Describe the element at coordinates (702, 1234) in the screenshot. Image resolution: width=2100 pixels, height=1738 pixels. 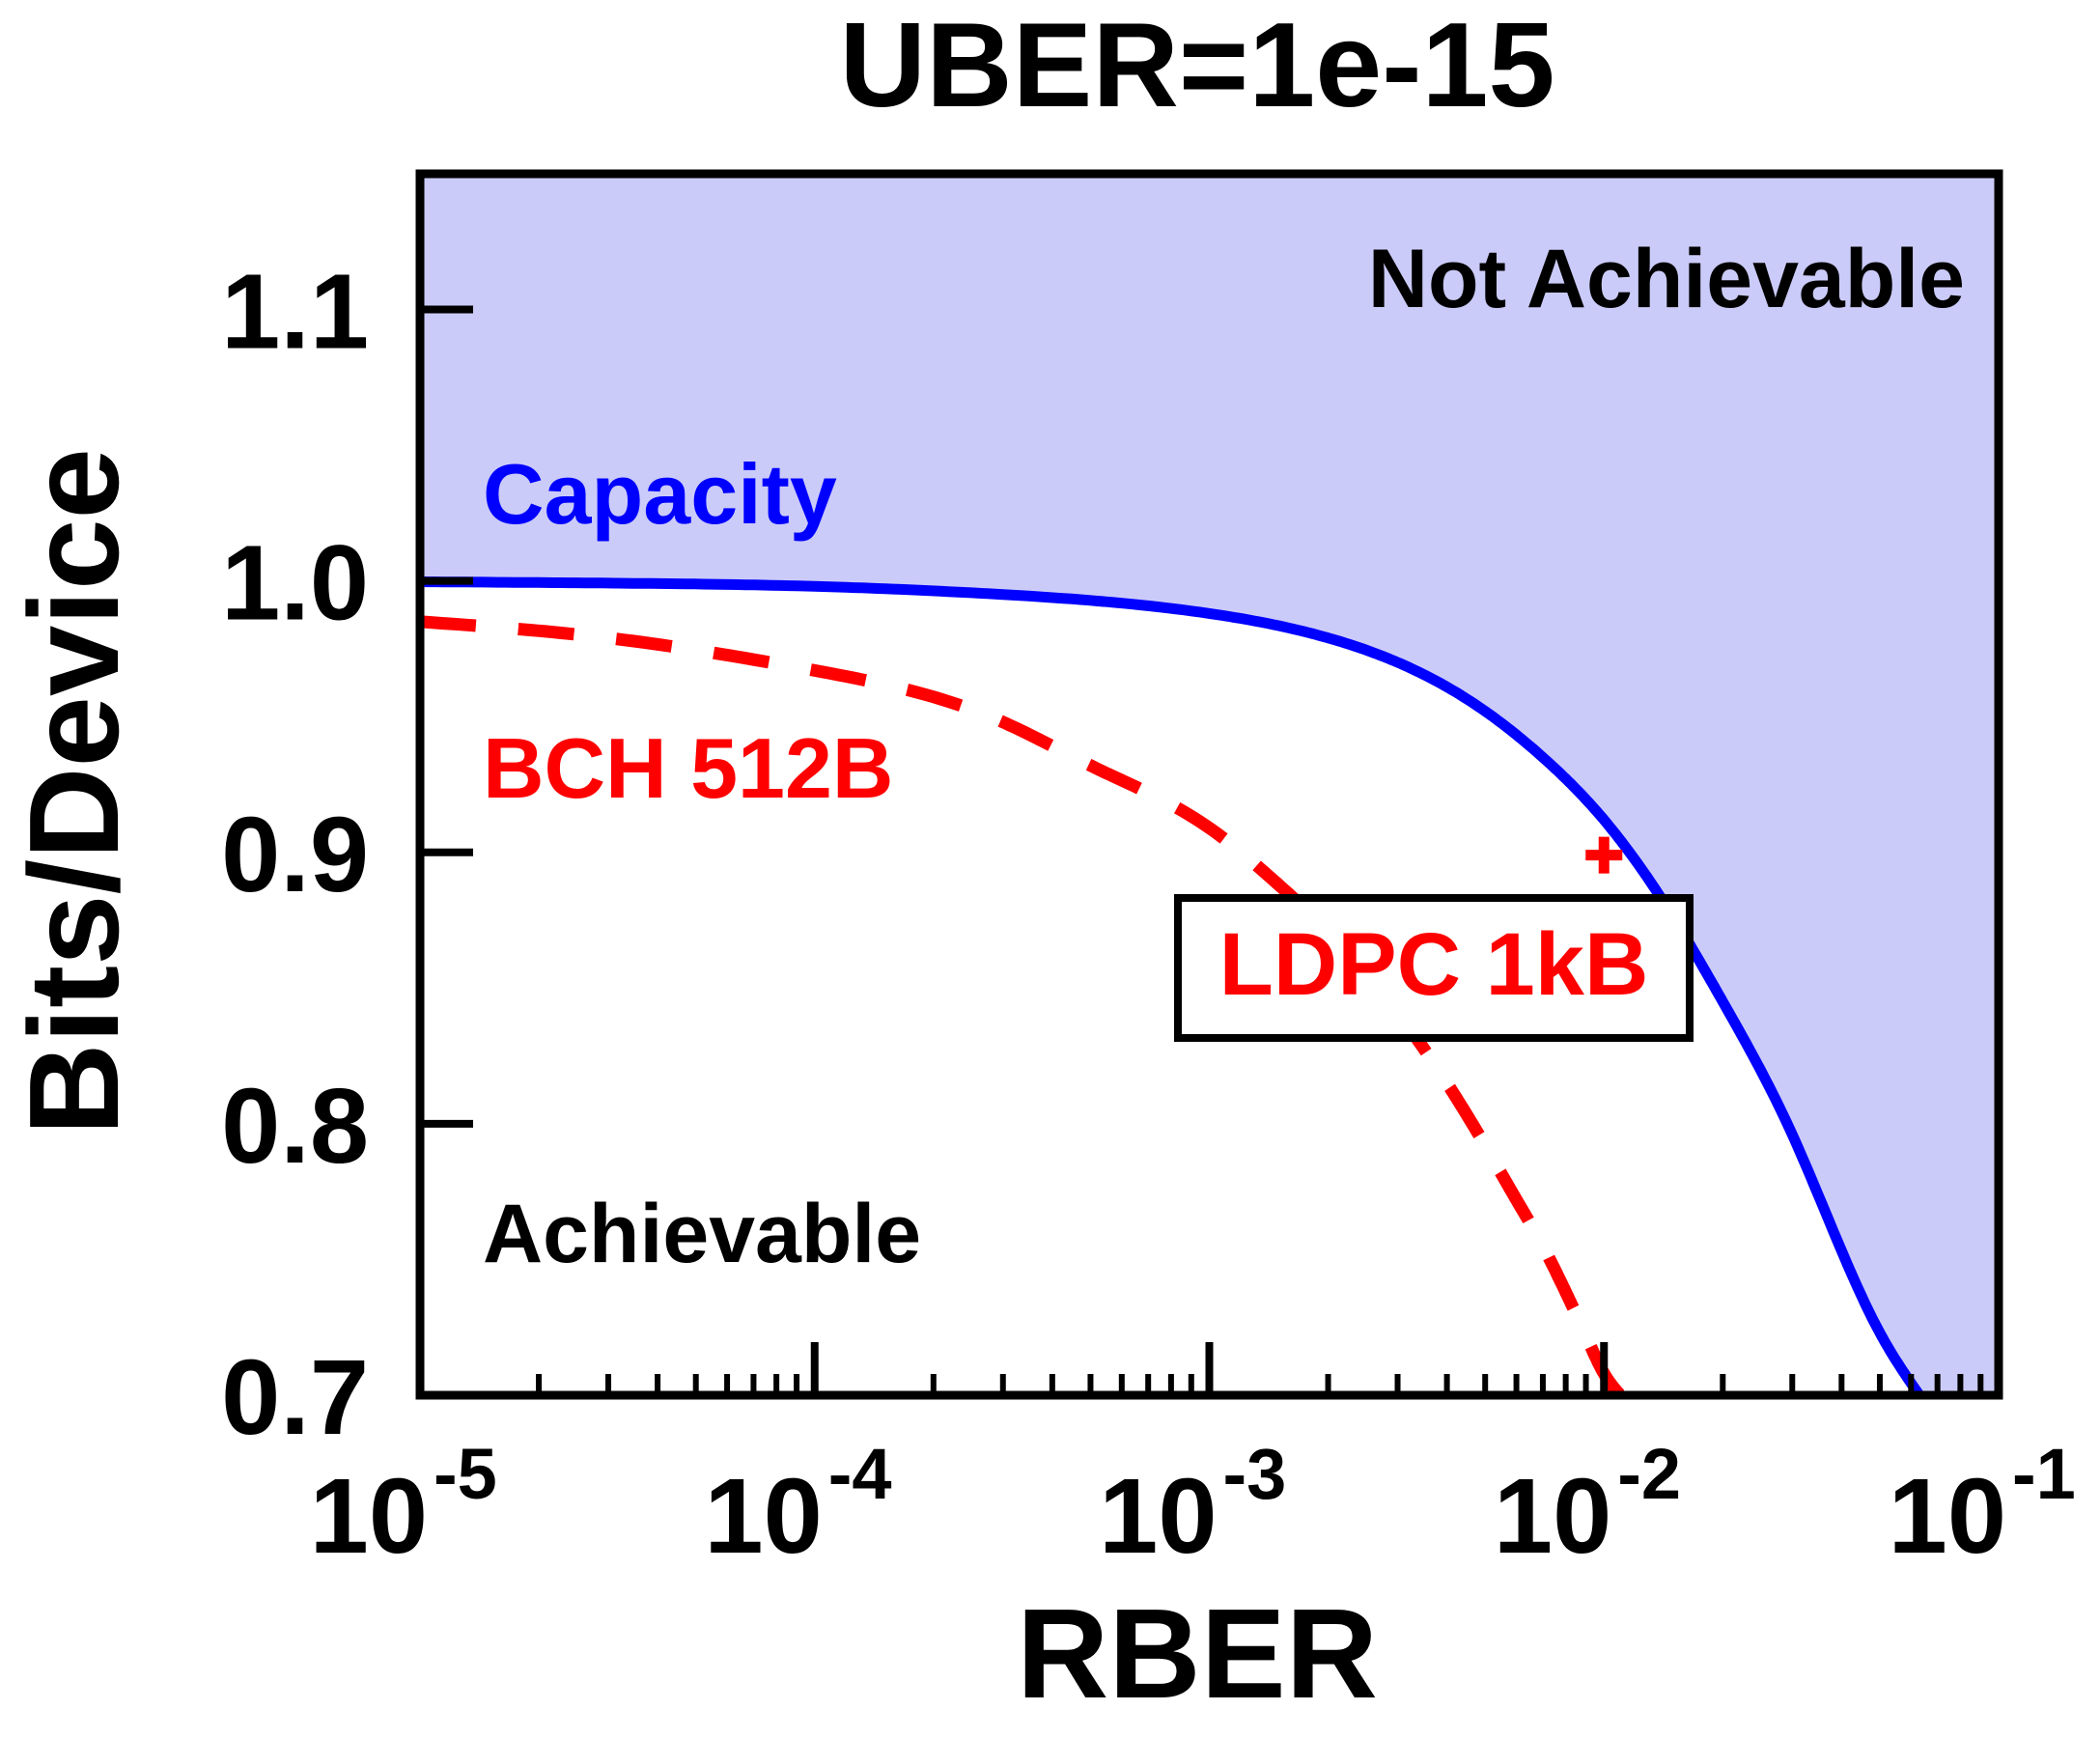
I see `annotation-achievable: Achievable` at that location.